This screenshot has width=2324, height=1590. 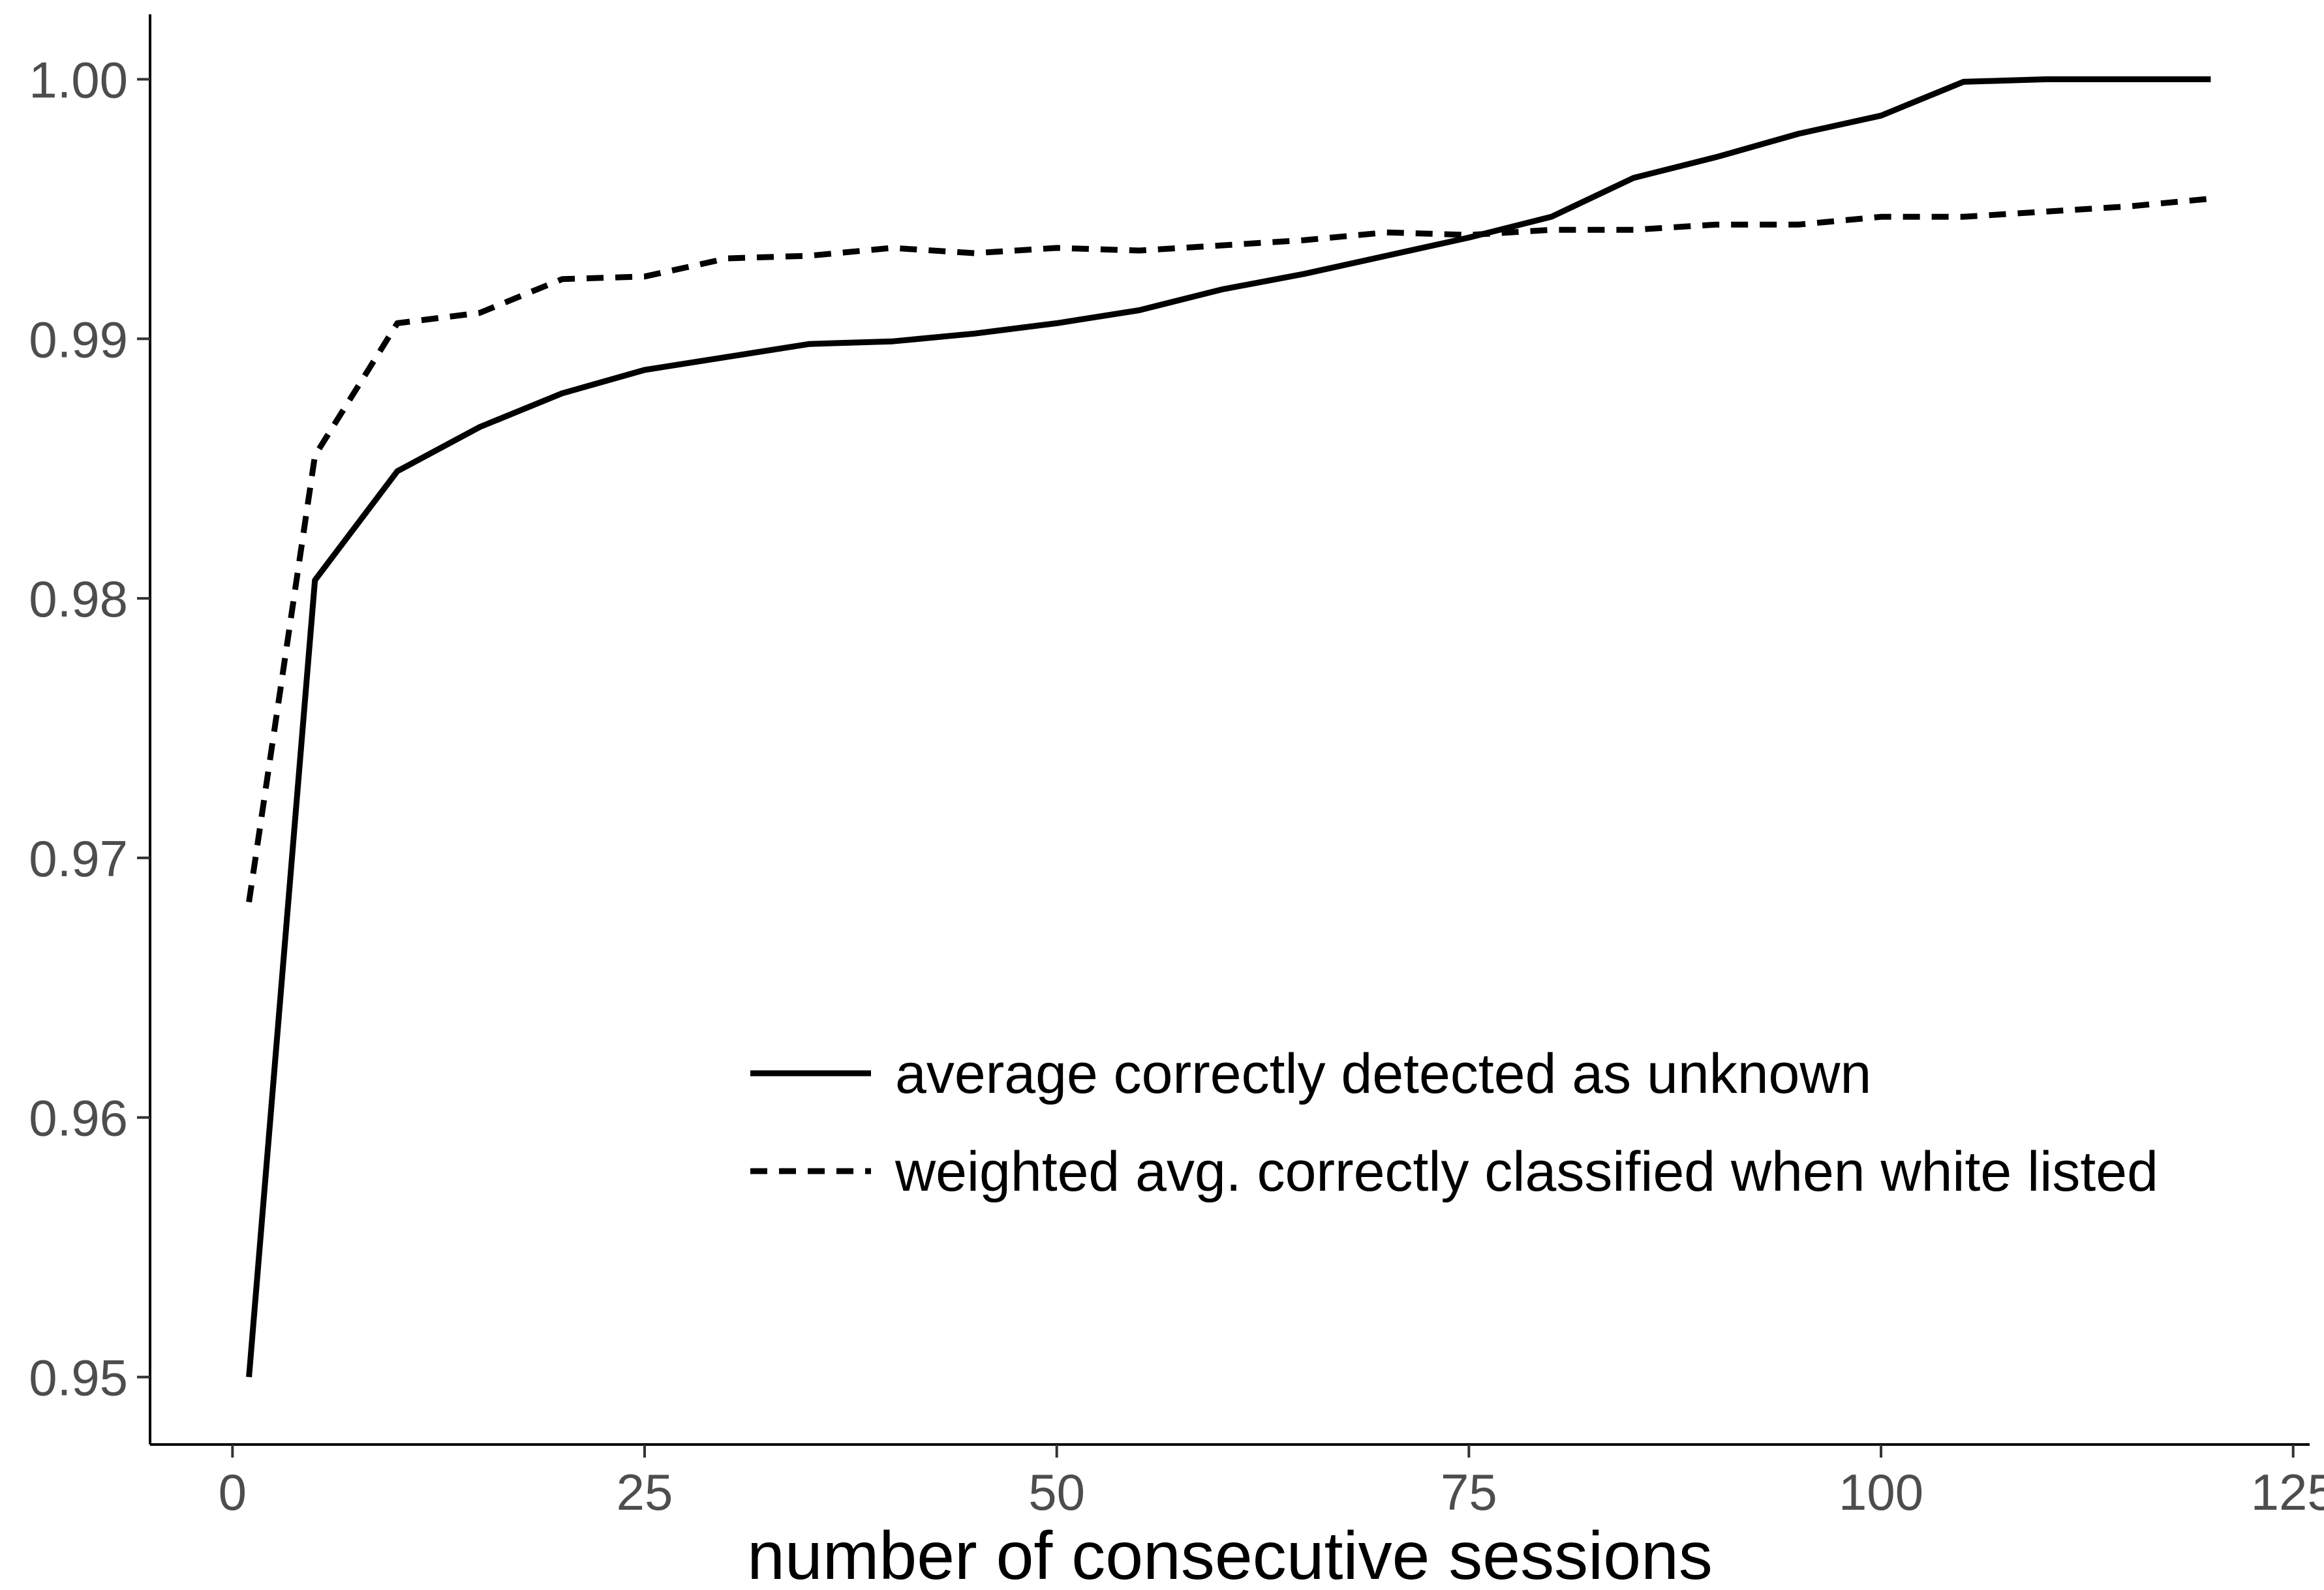 What do you see at coordinates (1056, 1492) in the screenshot?
I see `x-tick-label: 50` at bounding box center [1056, 1492].